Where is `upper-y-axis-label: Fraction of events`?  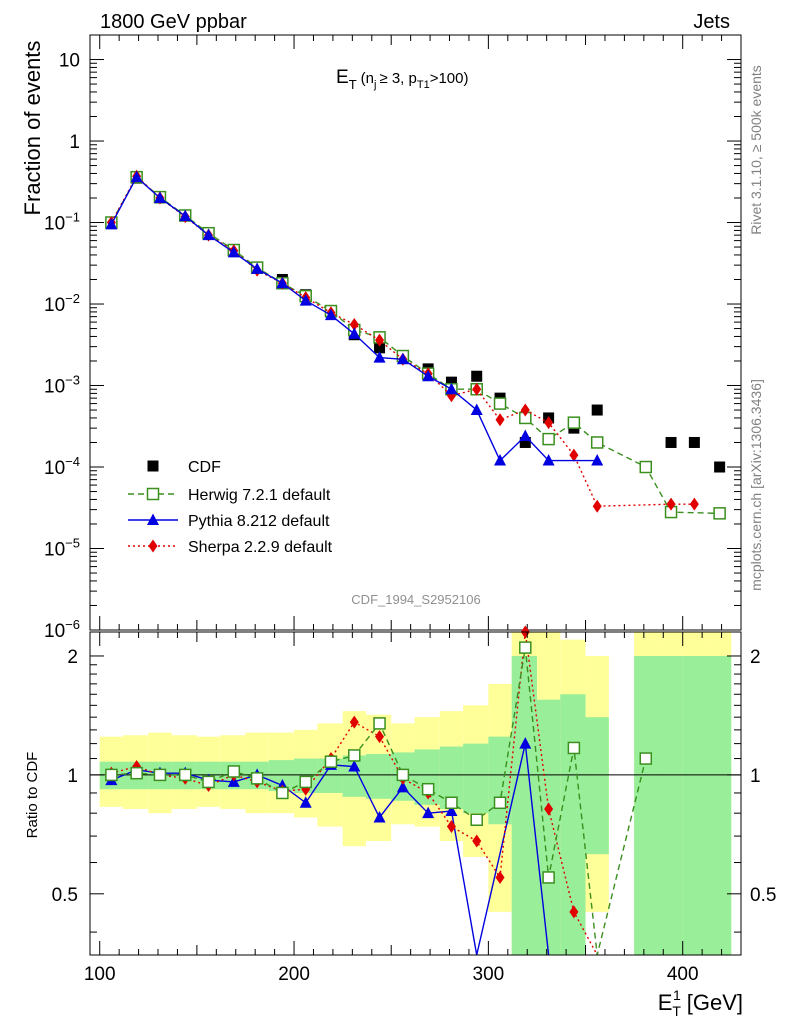 upper-y-axis-label: Fraction of events is located at coordinates (32, 128).